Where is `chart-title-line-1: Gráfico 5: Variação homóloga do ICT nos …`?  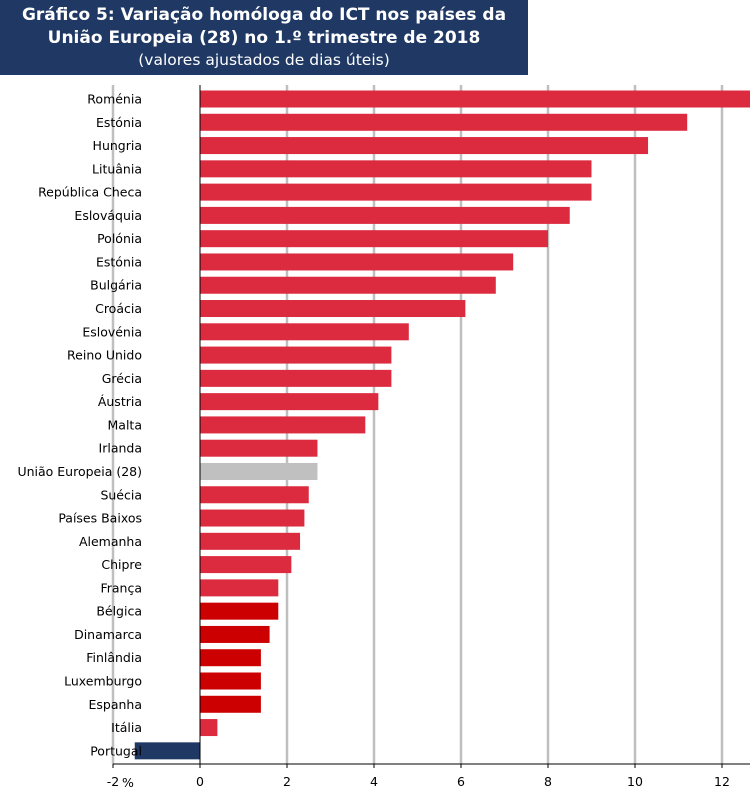
chart-title-line-1: Gráfico 5: Variação homóloga do ICT nos … is located at coordinates (264, 15).